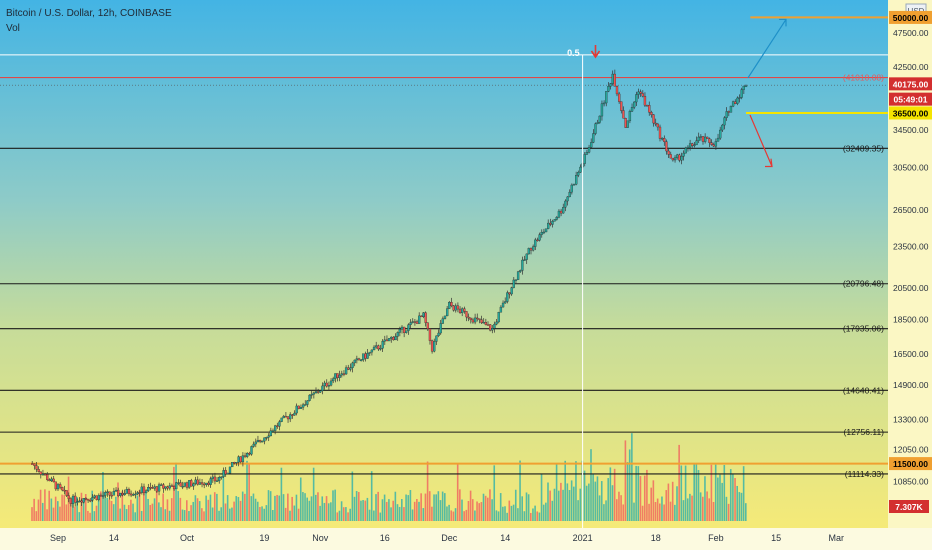  What do you see at coordinates (911, 354) in the screenshot?
I see `y-tick-label-9: 16500.00` at bounding box center [911, 354].